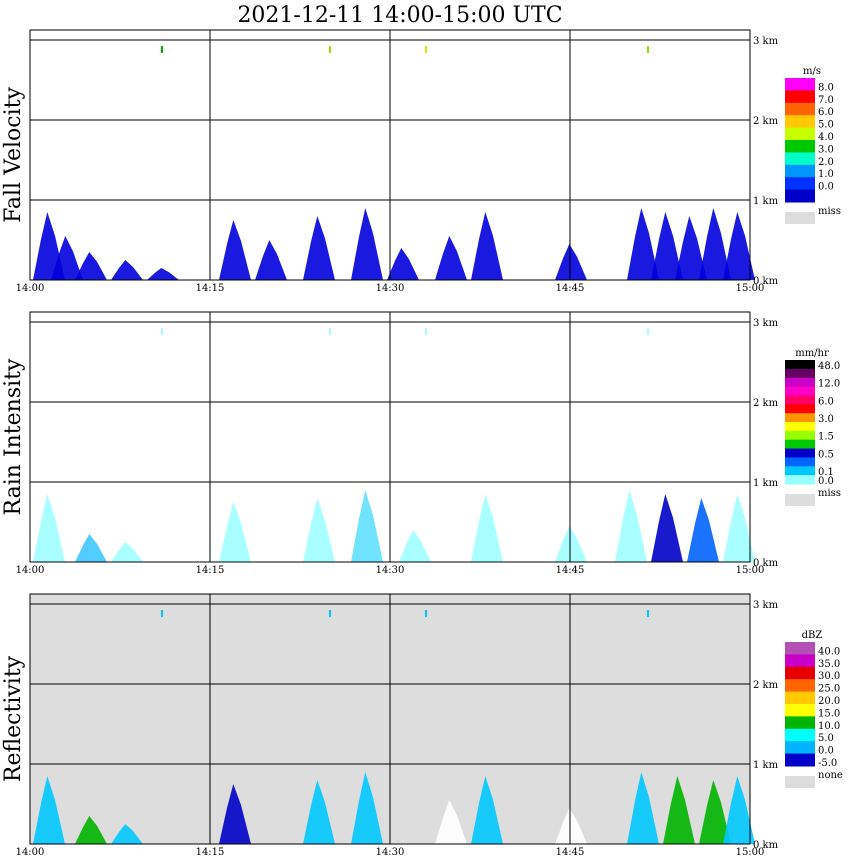 The image size is (850, 868). What do you see at coordinates (829, 701) in the screenshot?
I see `scale-label: 20.0` at bounding box center [829, 701].